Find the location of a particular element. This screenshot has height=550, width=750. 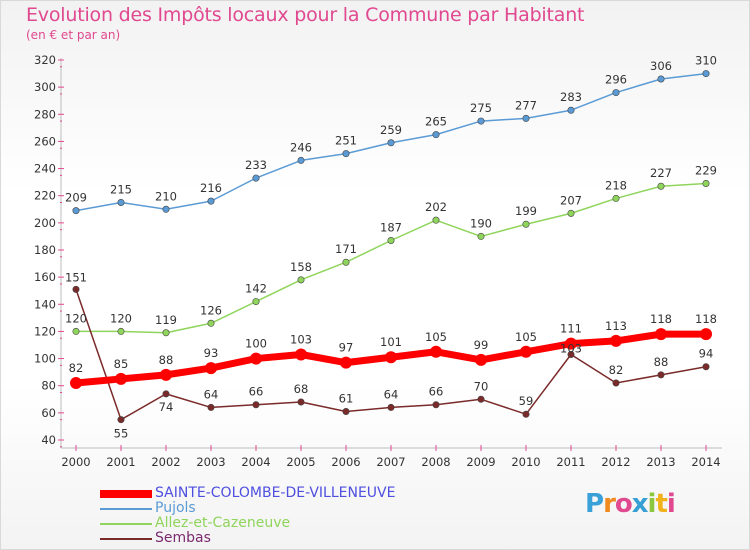

legend-label: SAINTE-COLOMBE-DE-VILLENEUVE is located at coordinates (275, 493).